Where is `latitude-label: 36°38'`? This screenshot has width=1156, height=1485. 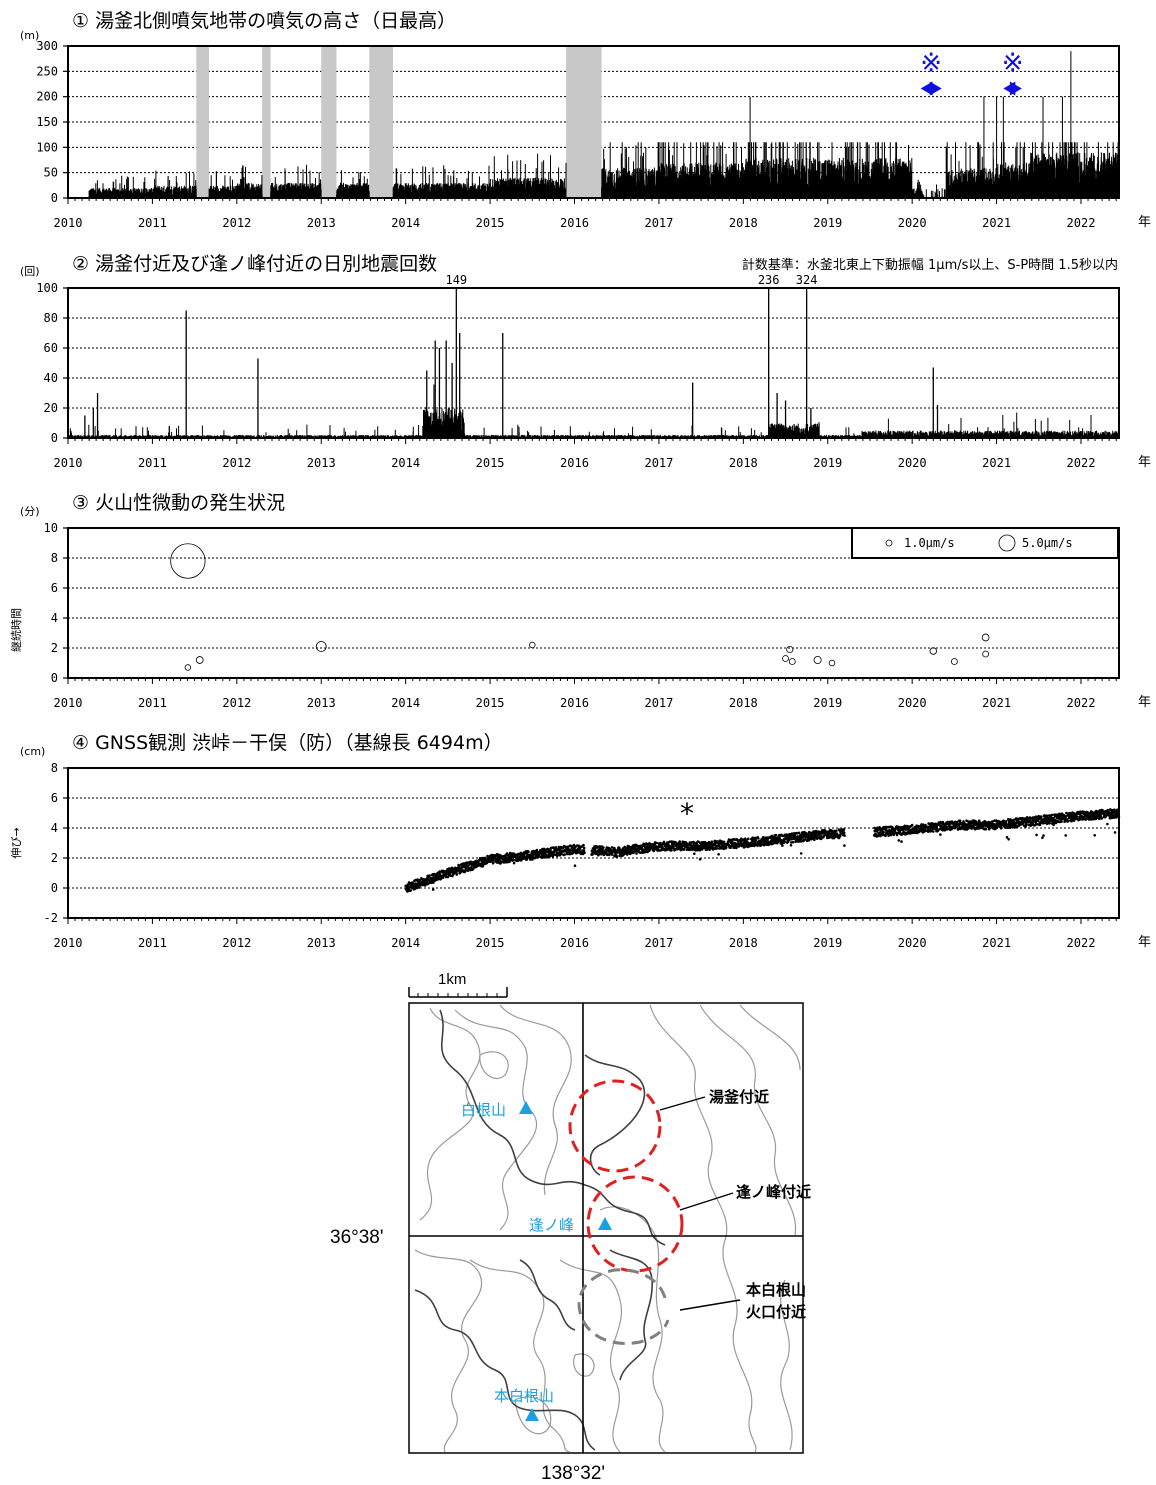
latitude-label: 36°38' is located at coordinates (357, 1237).